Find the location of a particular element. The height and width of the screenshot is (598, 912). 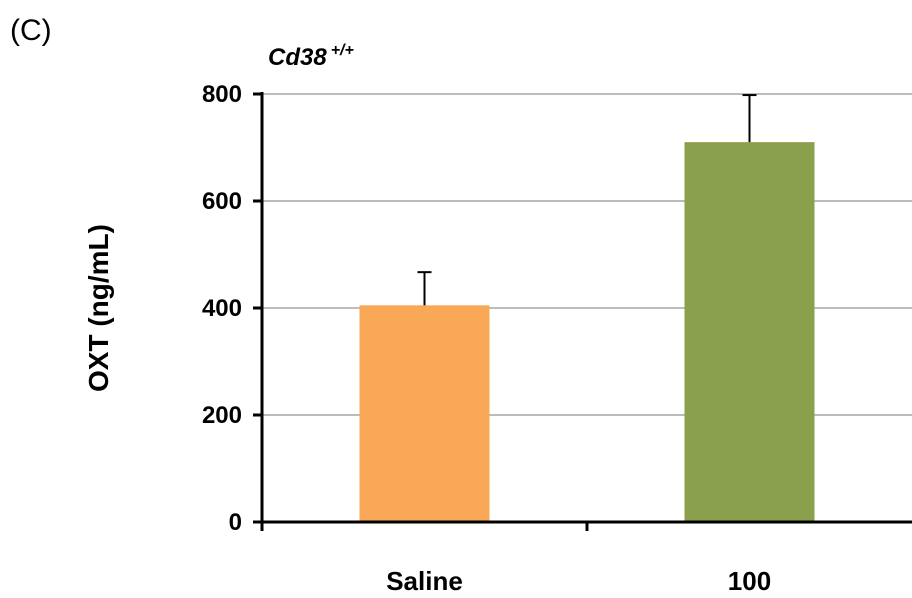

x-tick-label: 100 is located at coordinates (749, 581).